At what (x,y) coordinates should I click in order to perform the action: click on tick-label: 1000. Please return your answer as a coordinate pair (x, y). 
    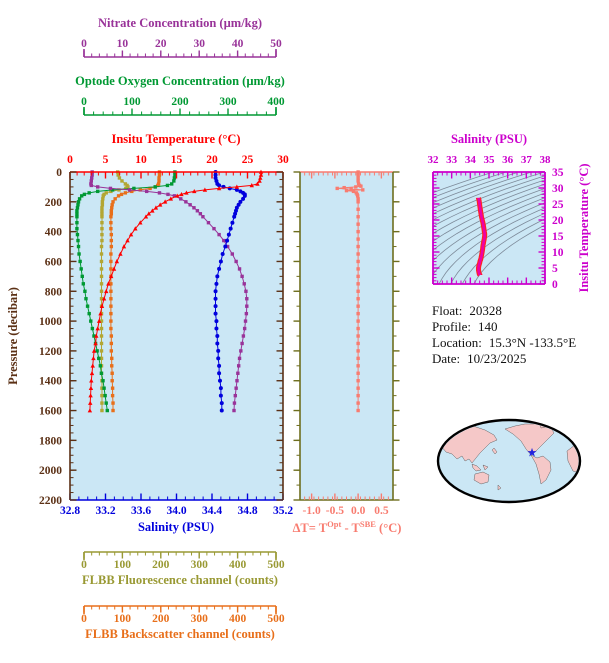
    Looking at the image, I should click on (50, 322).